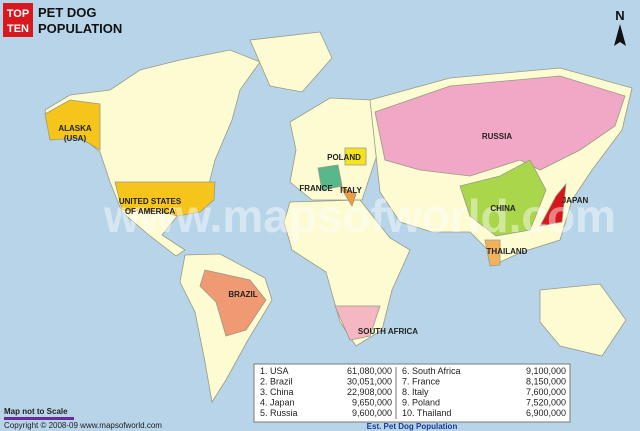  What do you see at coordinates (75, 128) in the screenshot?
I see `label-alaska: ALASKA` at bounding box center [75, 128].